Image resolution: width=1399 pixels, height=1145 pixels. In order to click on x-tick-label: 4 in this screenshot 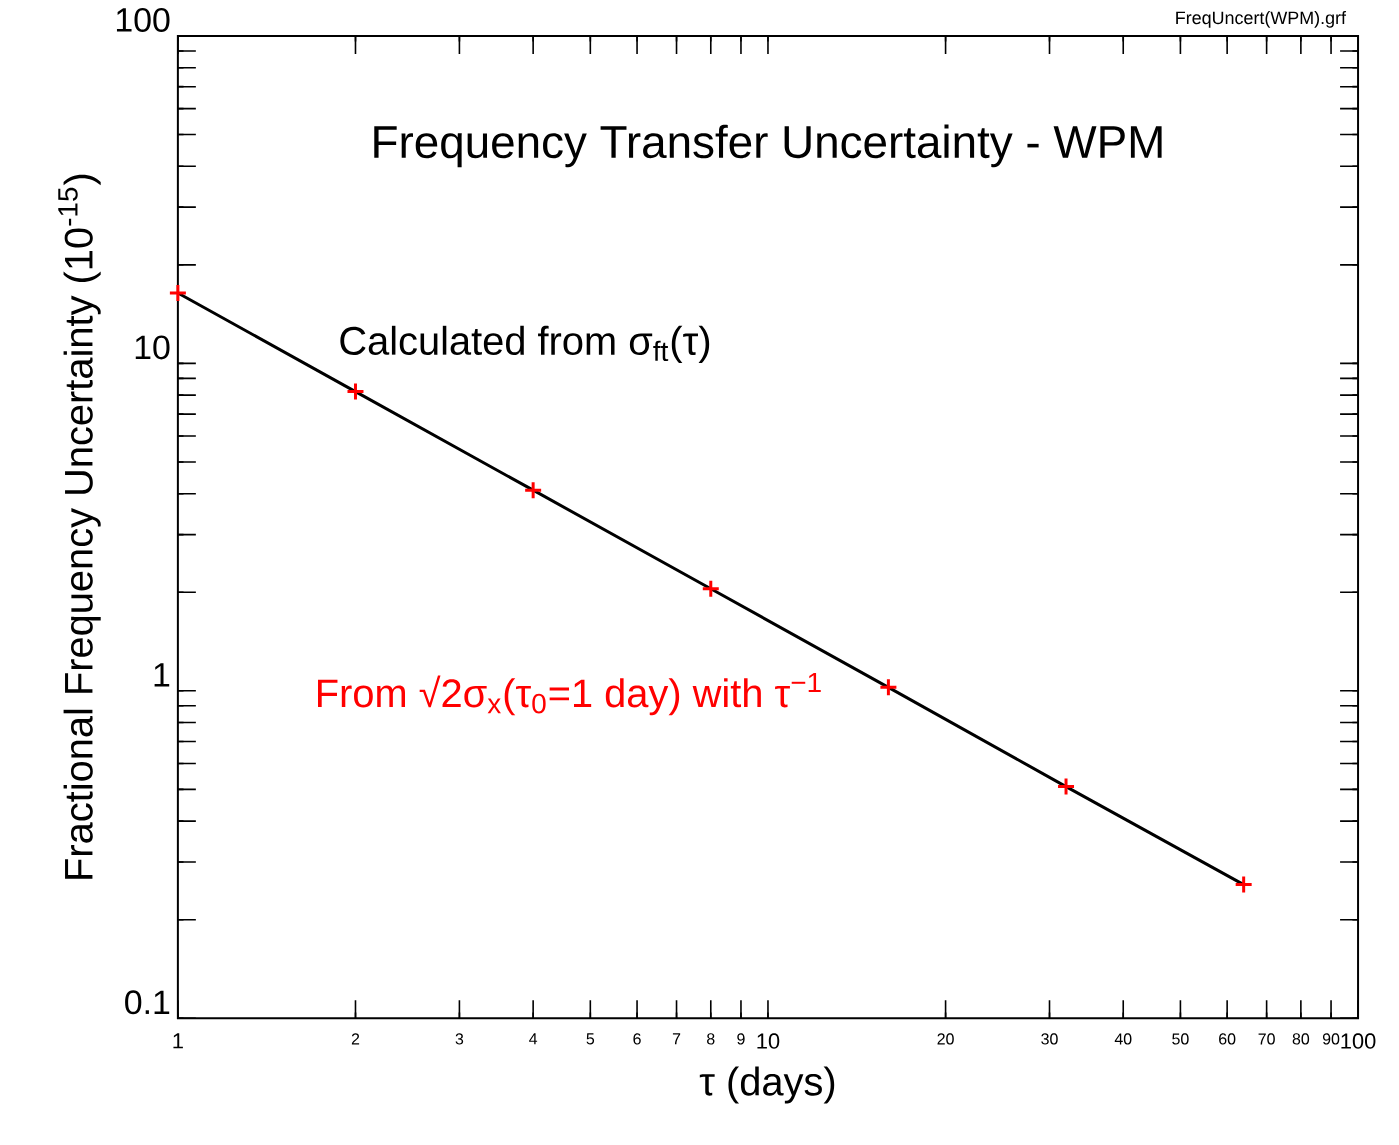, I will do `click(533, 1039)`.